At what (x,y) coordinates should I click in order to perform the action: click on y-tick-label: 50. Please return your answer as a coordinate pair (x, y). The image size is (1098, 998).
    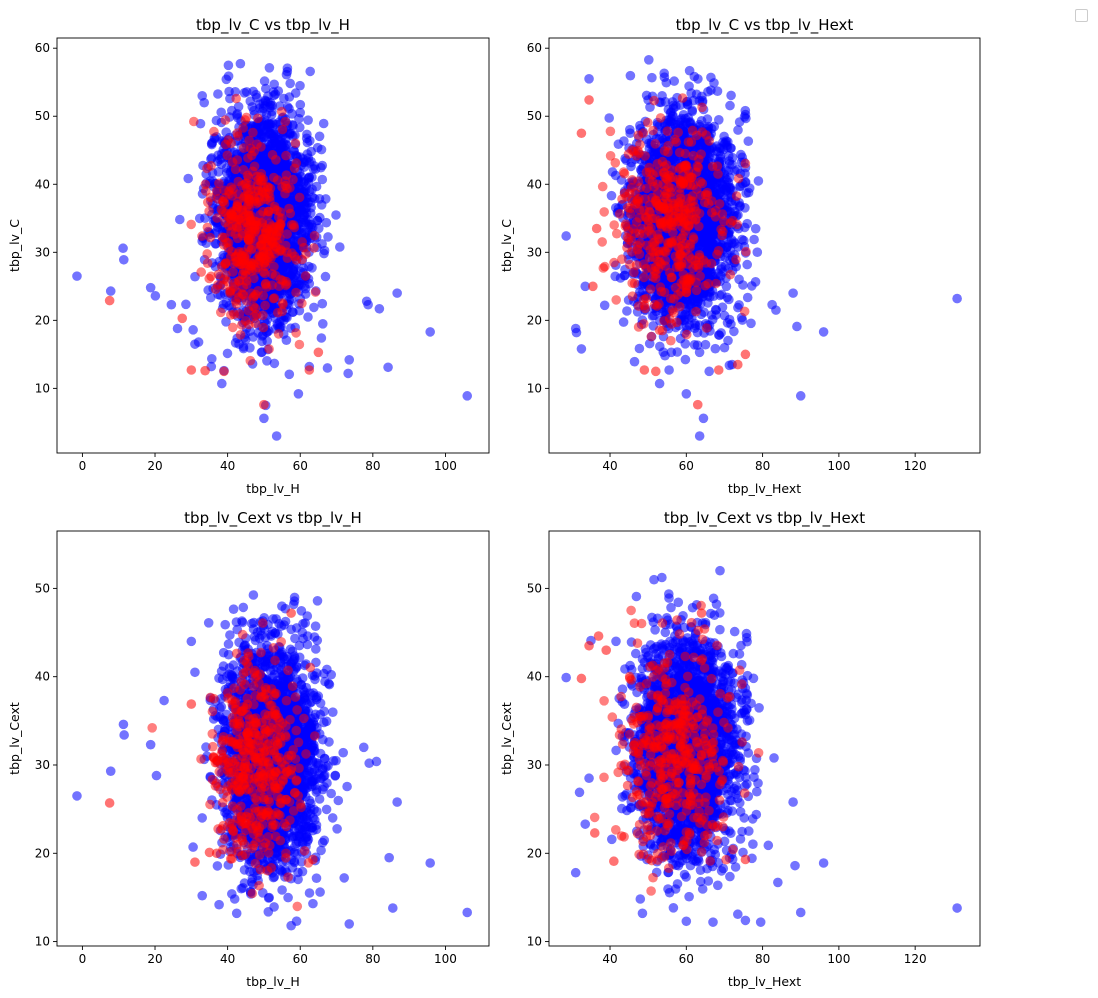
    Looking at the image, I should click on (42, 116).